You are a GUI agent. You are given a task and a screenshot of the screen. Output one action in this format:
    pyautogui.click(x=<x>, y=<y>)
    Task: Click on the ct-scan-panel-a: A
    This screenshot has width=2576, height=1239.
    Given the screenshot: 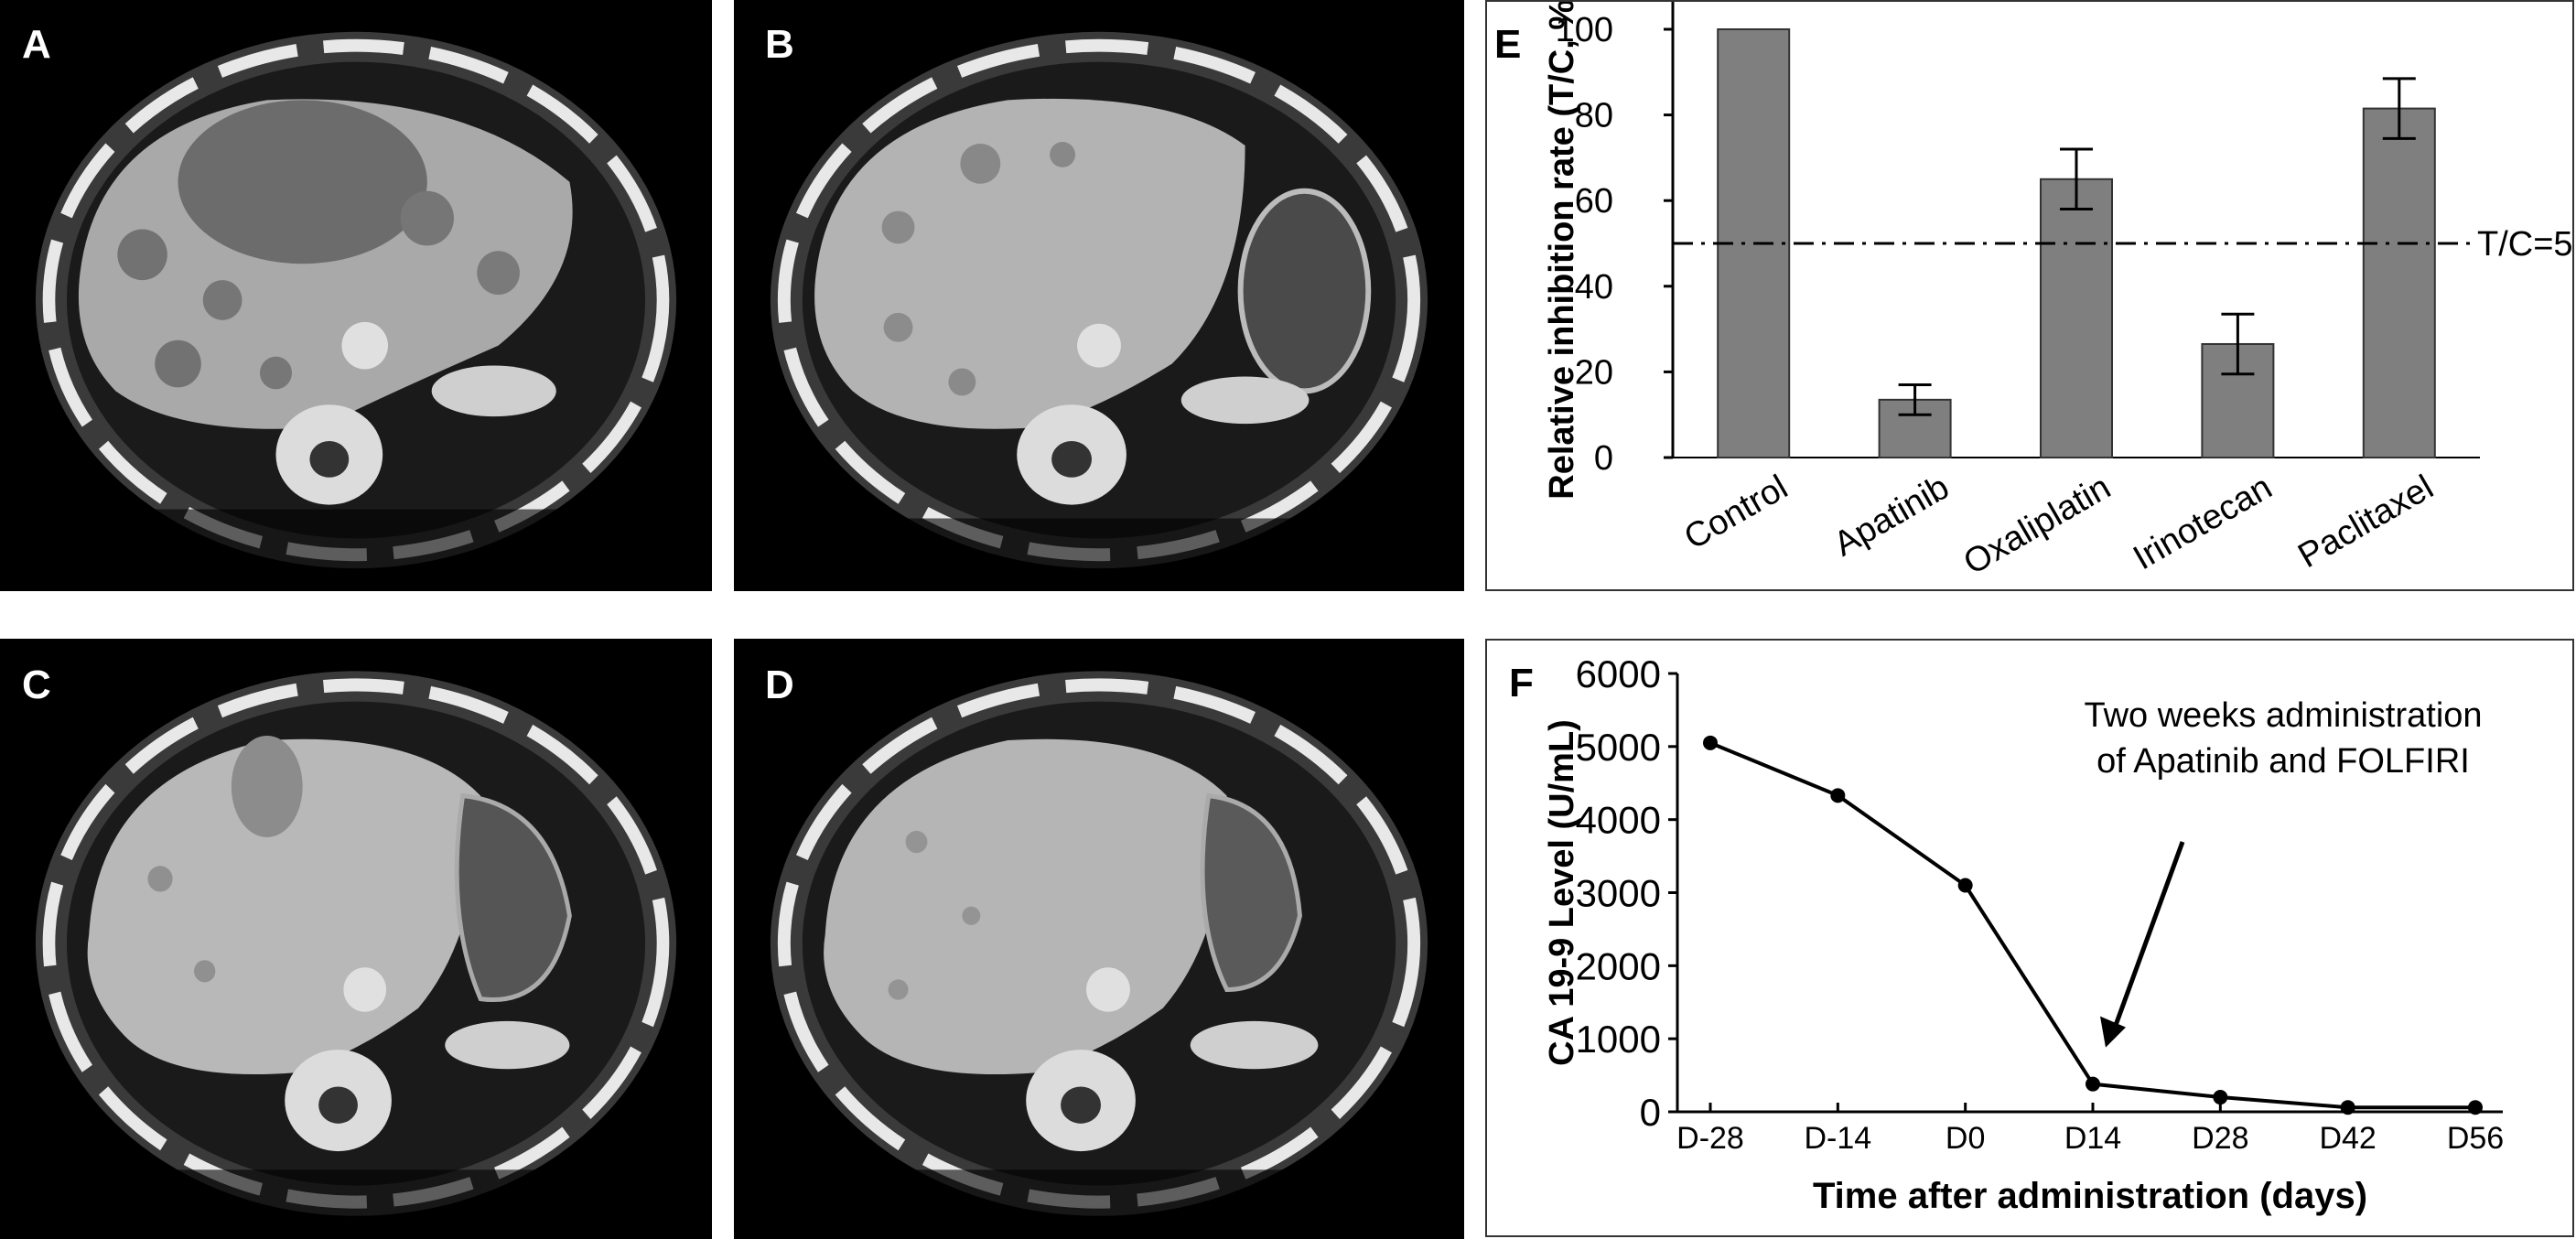 What is the action you would take?
    pyautogui.click(x=356, y=296)
    